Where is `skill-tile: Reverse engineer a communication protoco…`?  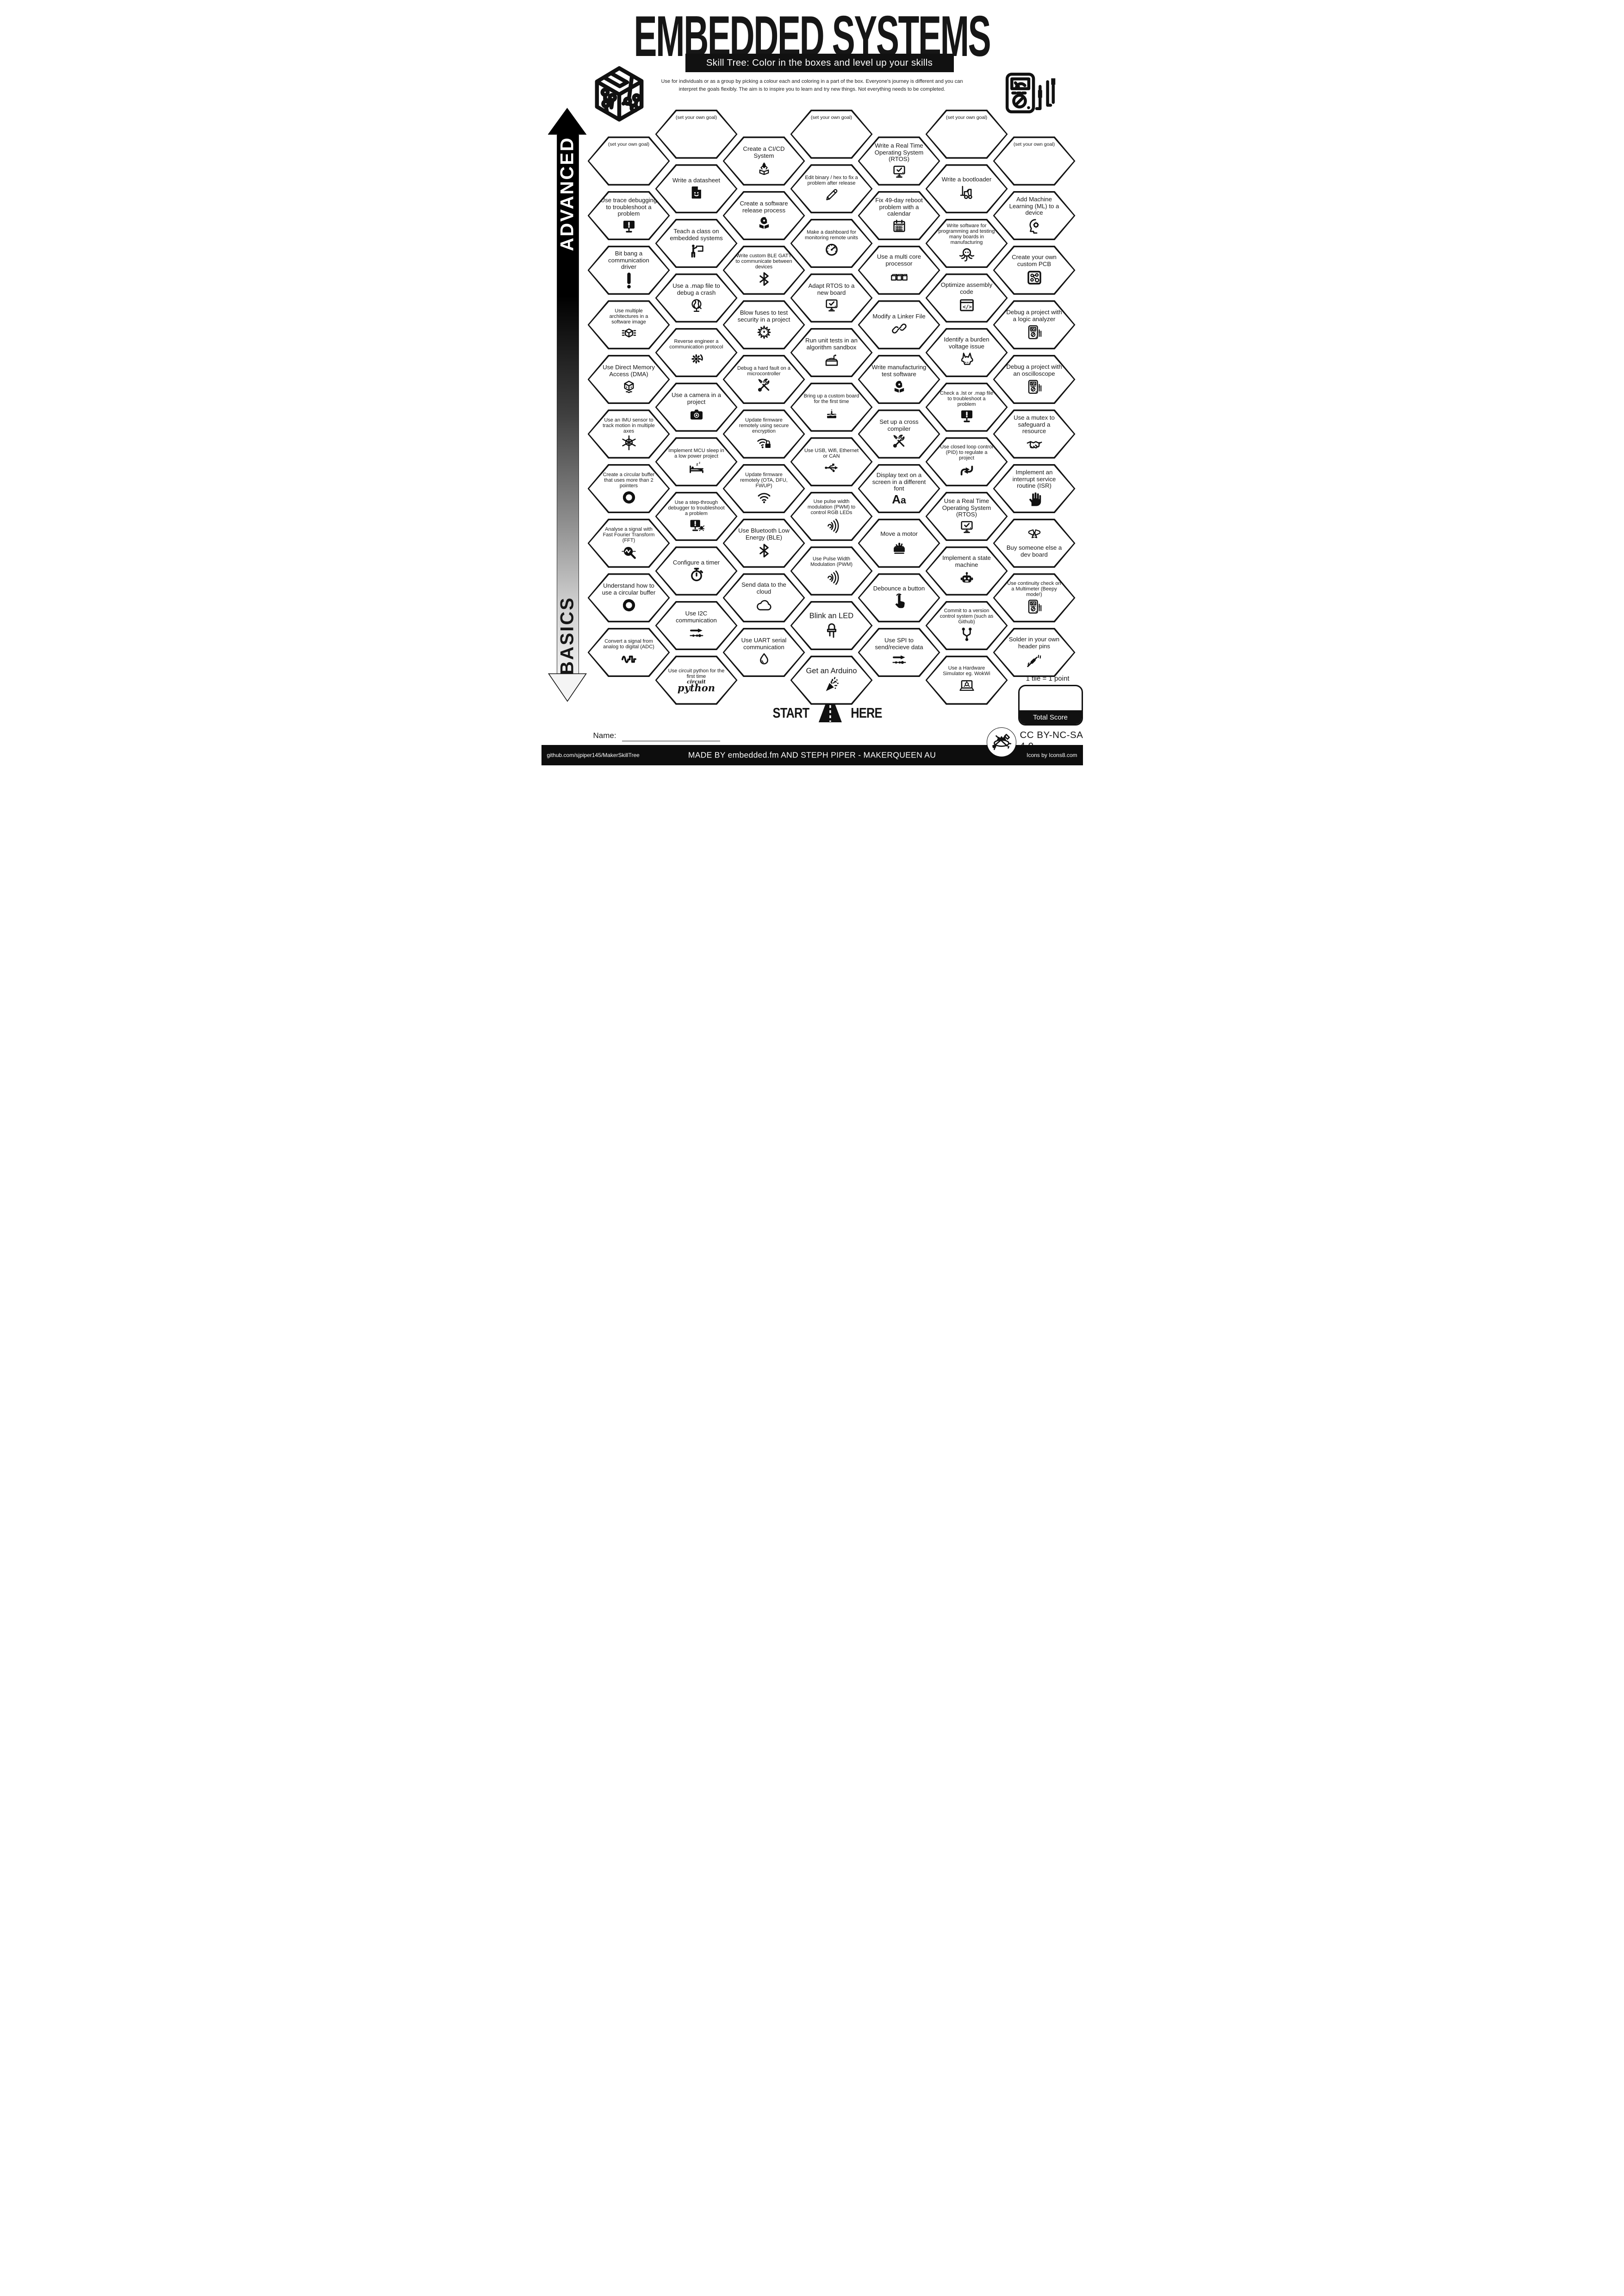 skill-tile: Reverse engineer a communication protoco… is located at coordinates (696, 353).